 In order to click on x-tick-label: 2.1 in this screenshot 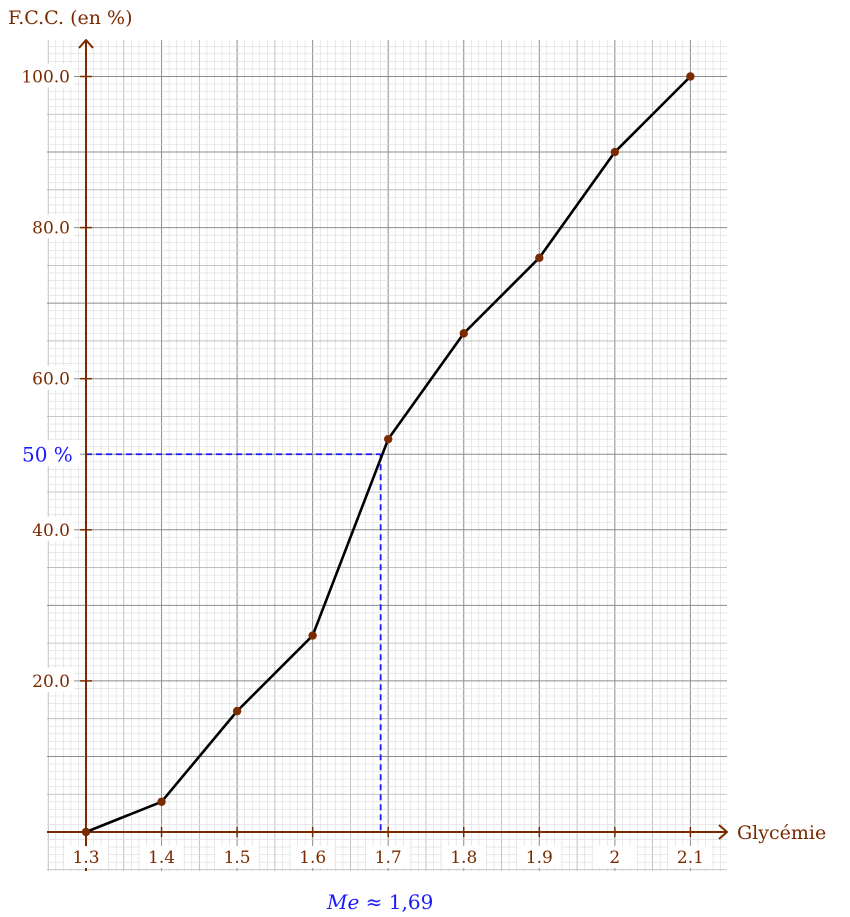, I will do `click(690, 858)`.